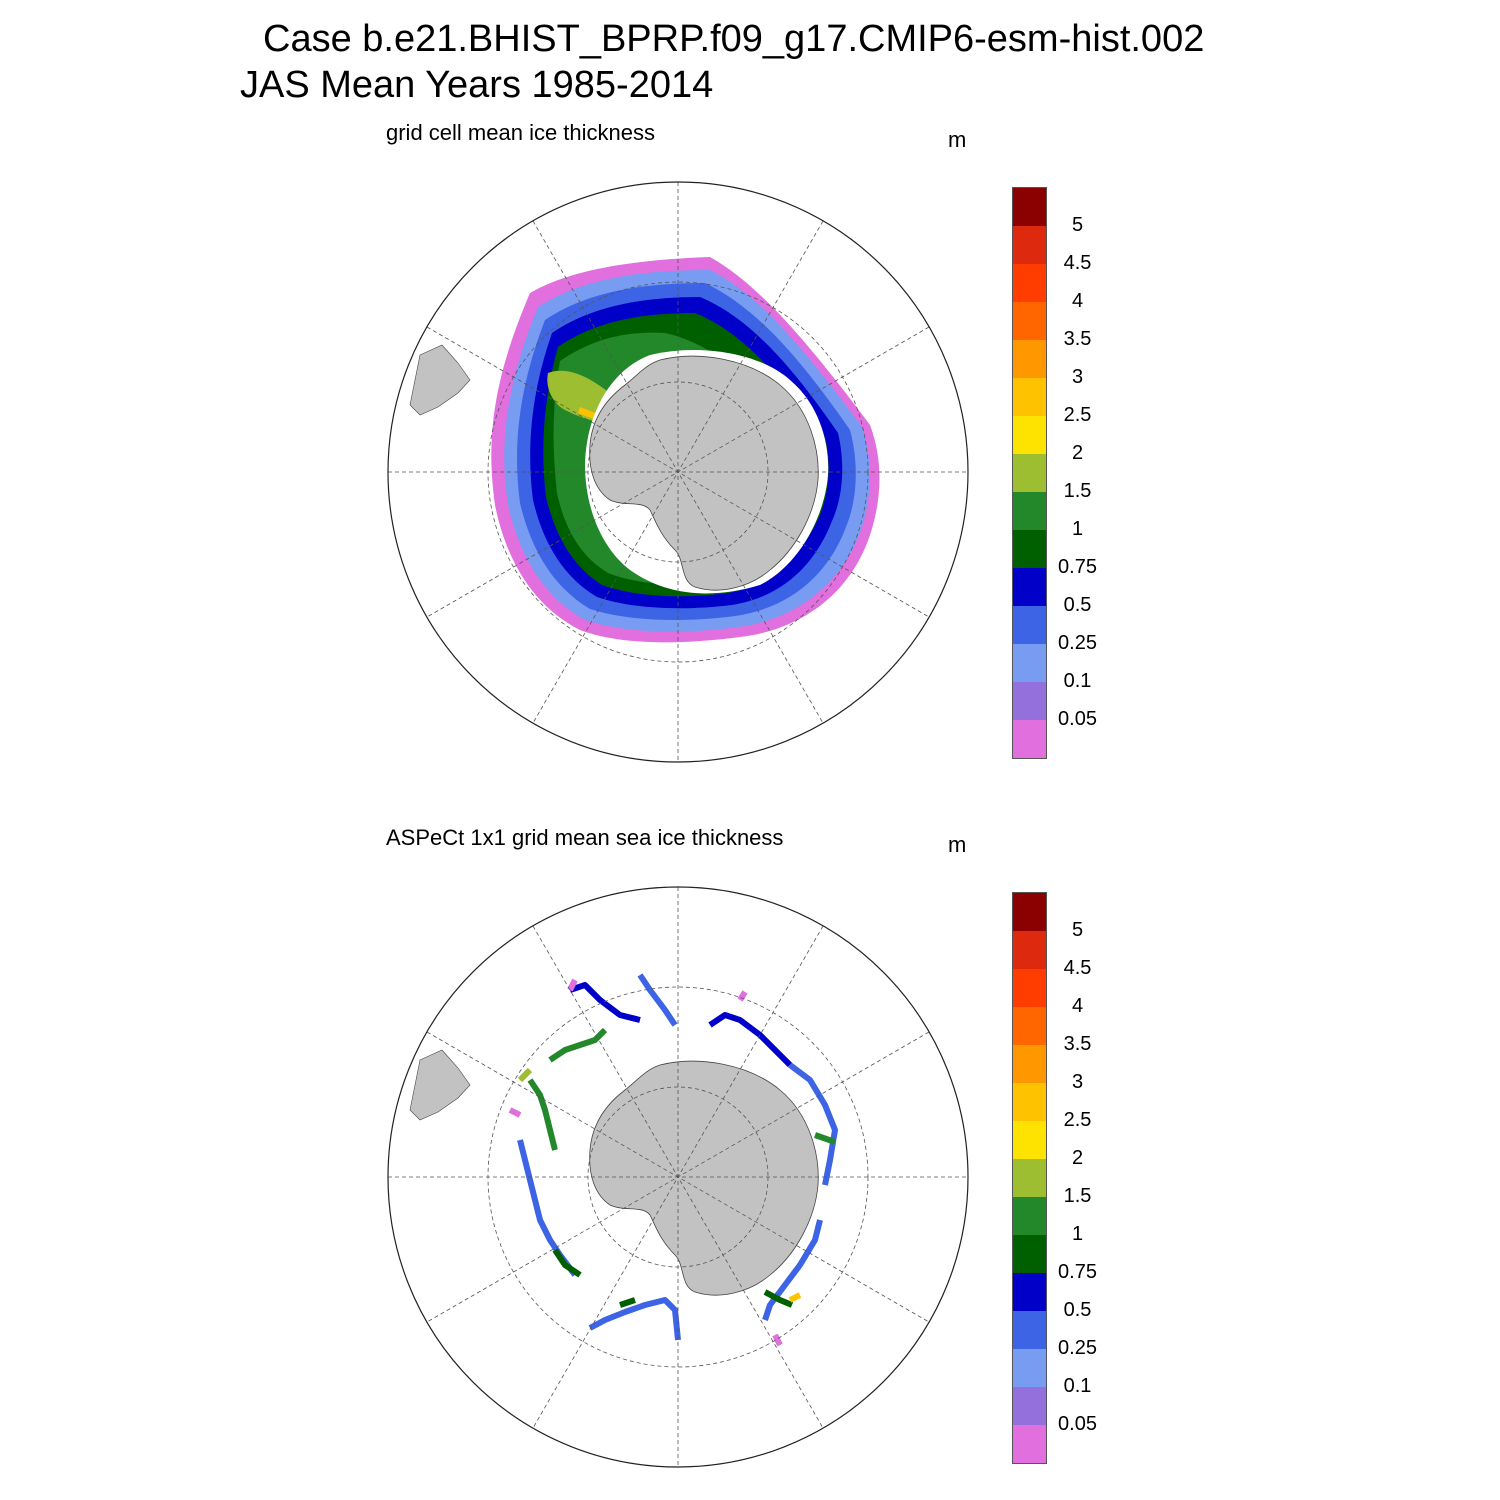 This screenshot has height=1500, width=1500. I want to click on panel2-subtitle: ASPeCt 1x1 grid mean sea ice thickness, so click(585, 837).